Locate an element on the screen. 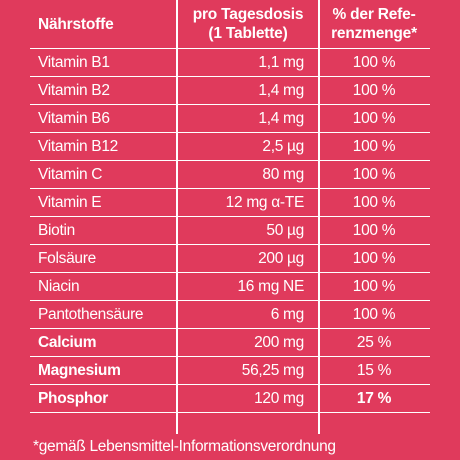 This screenshot has height=460, width=460. nutrient-name: Vitamin B12 is located at coordinates (78, 146).